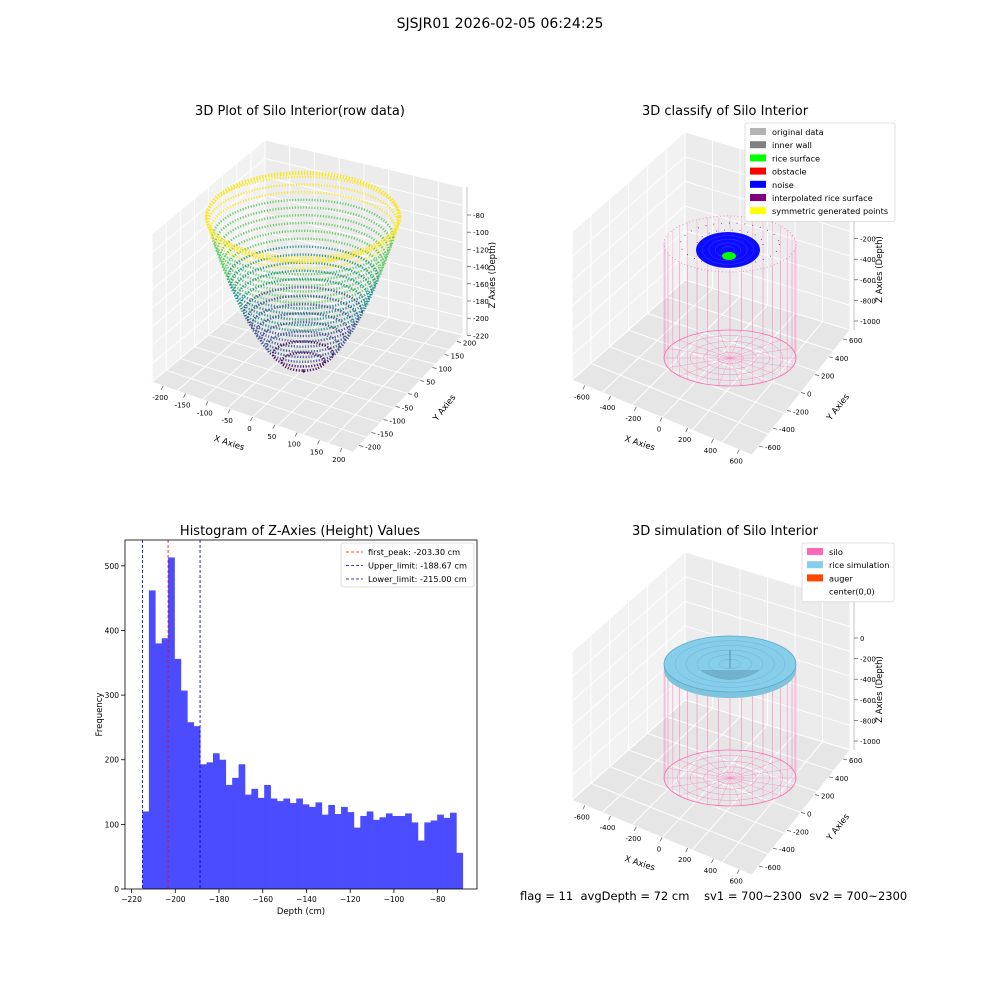 Image resolution: width=1000 pixels, height=1000 pixels. Describe the element at coordinates (862, 639) in the screenshot. I see `z-tick-label: 0` at that location.